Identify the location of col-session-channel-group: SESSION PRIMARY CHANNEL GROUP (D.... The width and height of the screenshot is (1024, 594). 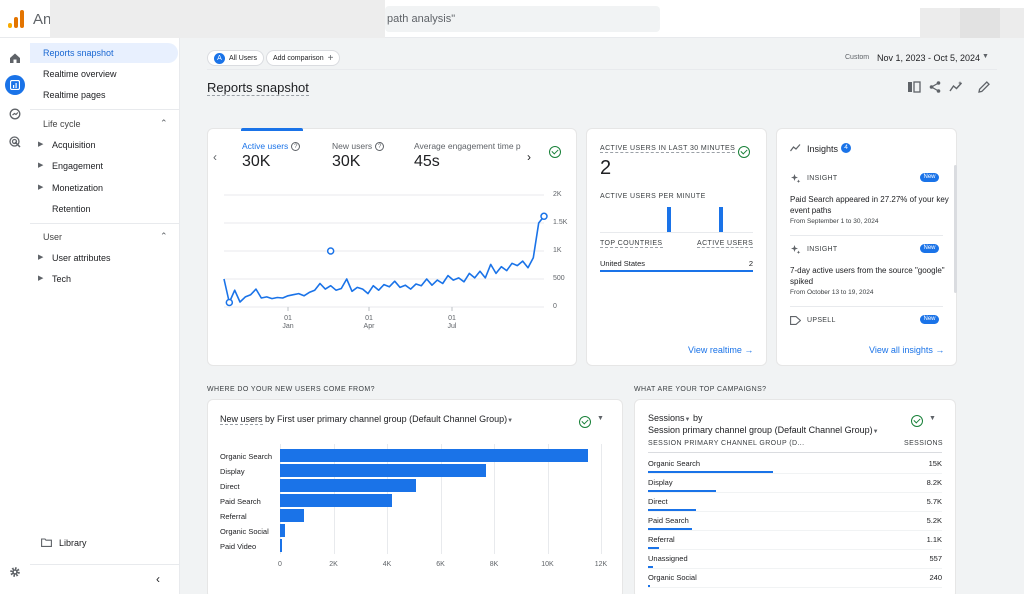
(726, 443).